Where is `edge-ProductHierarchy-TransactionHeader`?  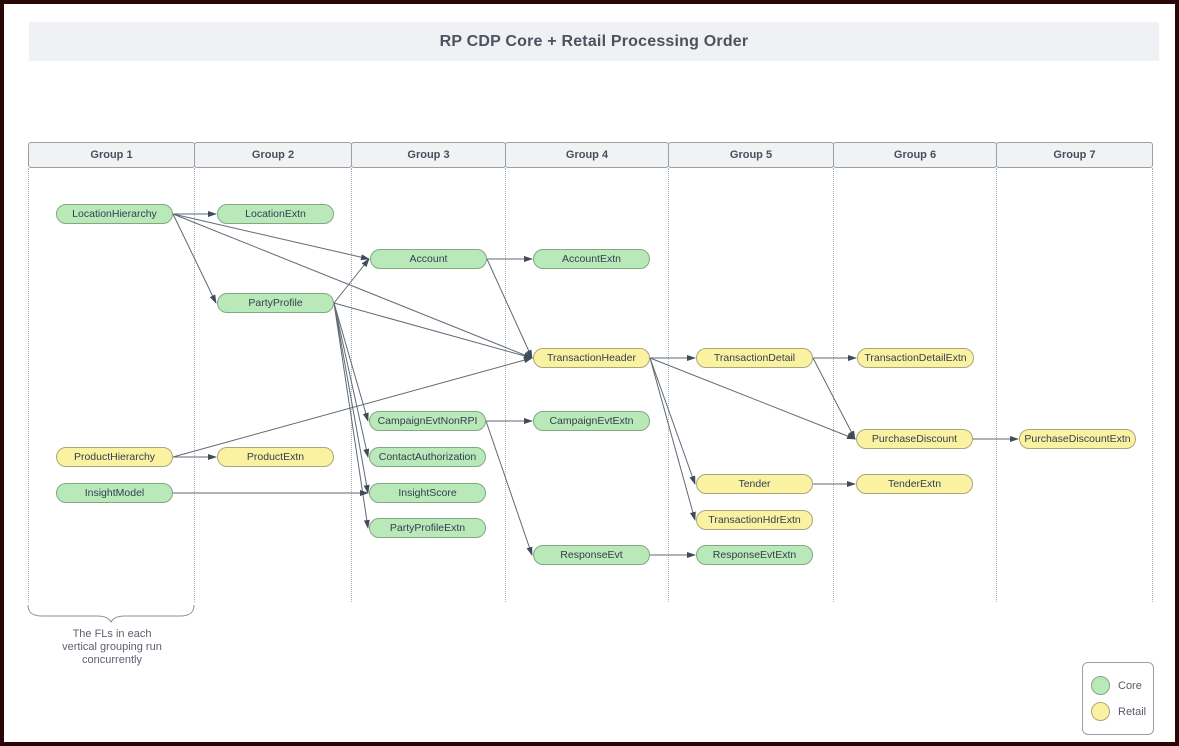 edge-ProductHierarchy-TransactionHeader is located at coordinates (352, 407).